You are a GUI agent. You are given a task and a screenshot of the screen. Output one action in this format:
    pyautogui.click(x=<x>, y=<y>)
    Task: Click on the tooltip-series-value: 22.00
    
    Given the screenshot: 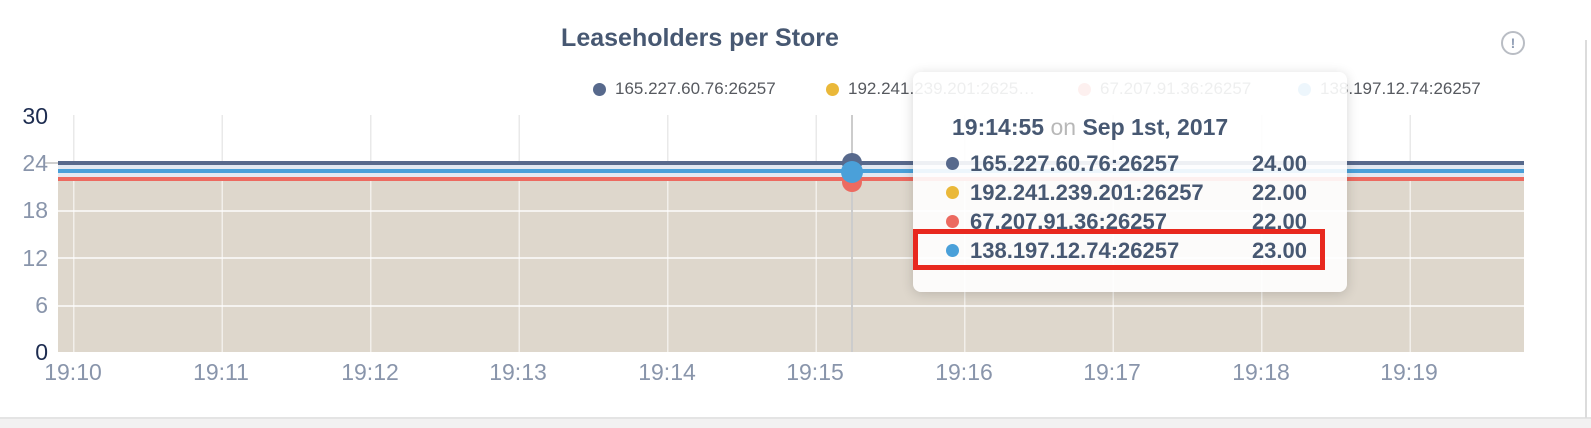 What is the action you would take?
    pyautogui.click(x=1279, y=192)
    